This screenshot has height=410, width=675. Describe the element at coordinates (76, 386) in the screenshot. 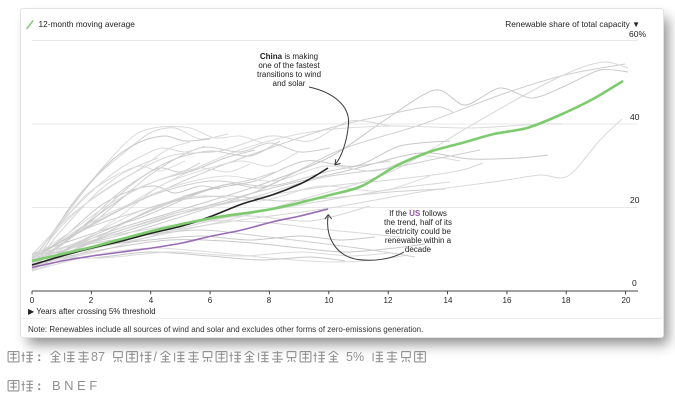

I see `svg-text: BNEF` at that location.